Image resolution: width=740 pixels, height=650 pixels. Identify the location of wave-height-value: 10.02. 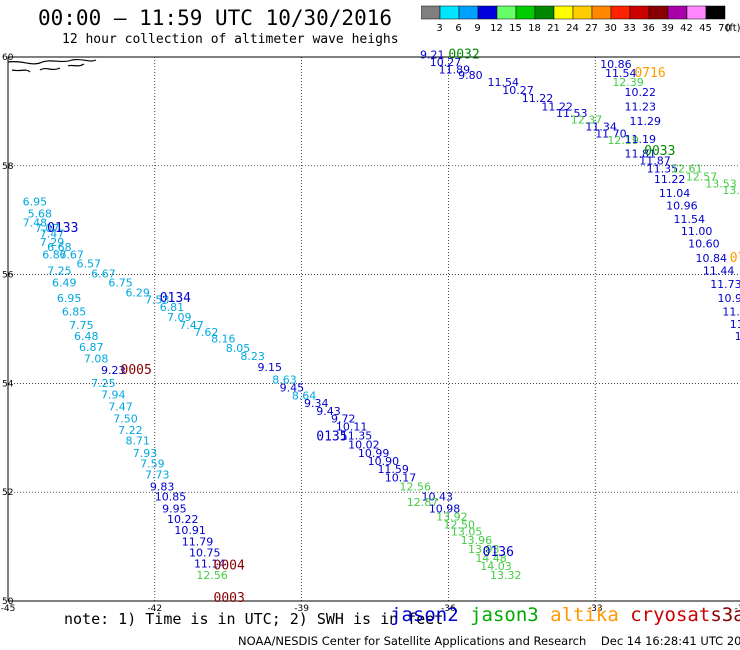
(364, 445).